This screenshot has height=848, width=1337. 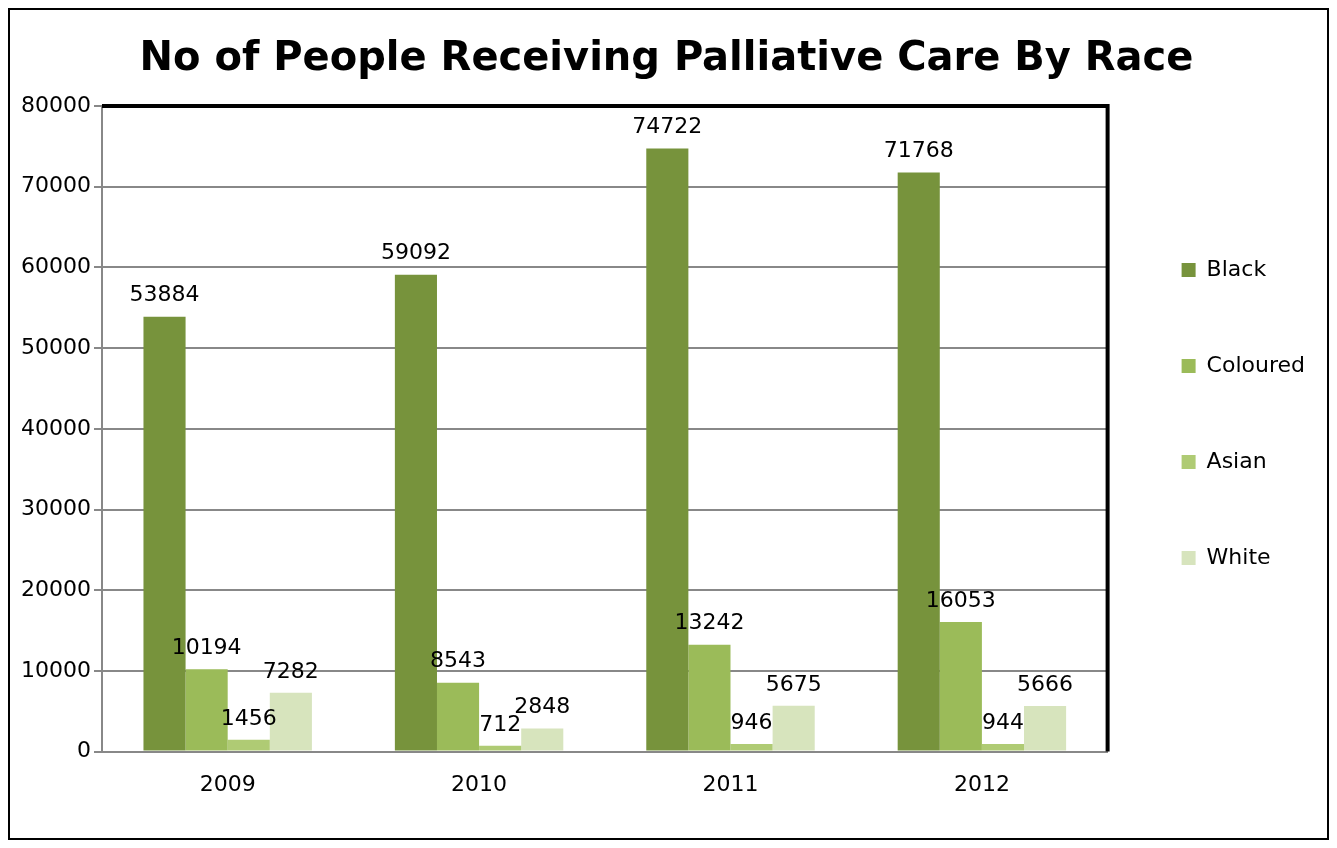 What do you see at coordinates (55, 427) in the screenshot?
I see `y-tick-label: 40000` at bounding box center [55, 427].